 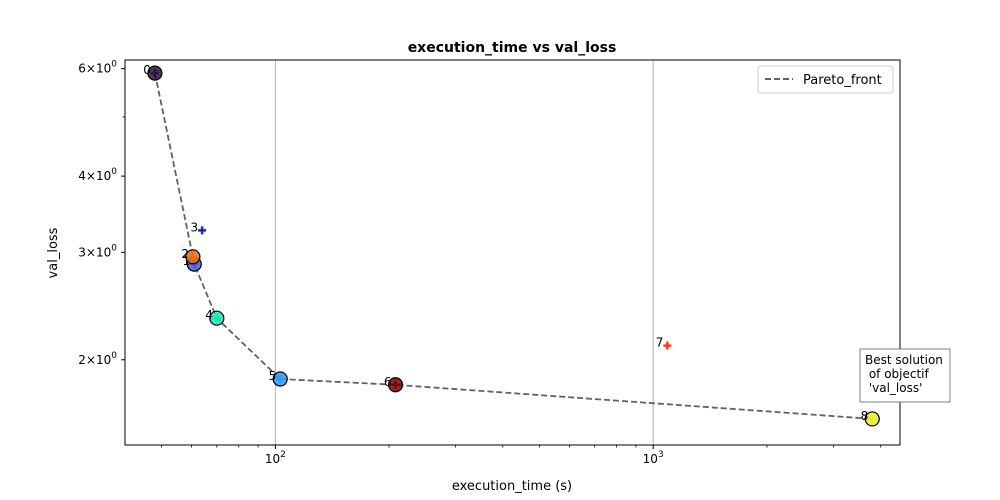 I want to click on x-axis-label: execution_time (s), so click(x=512, y=486).